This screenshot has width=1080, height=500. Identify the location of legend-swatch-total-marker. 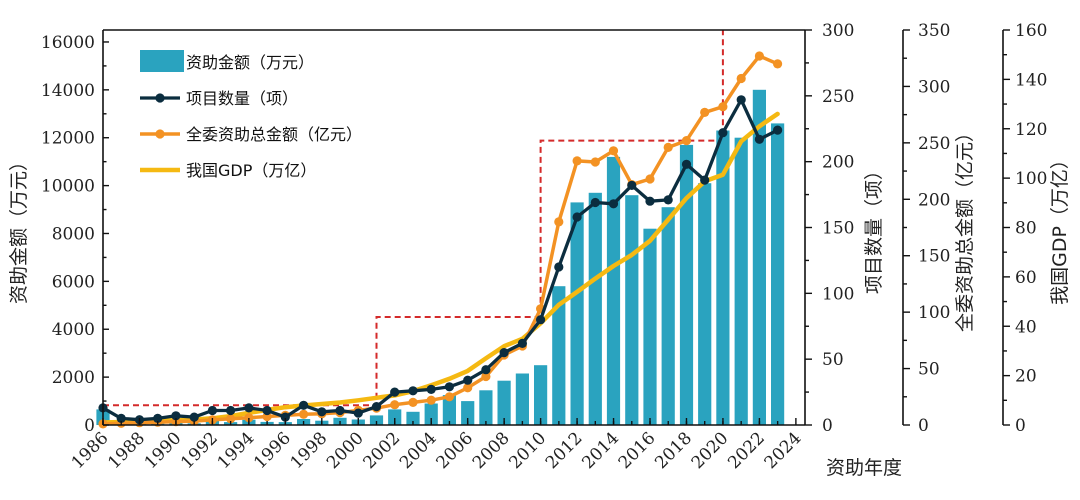
(160, 134).